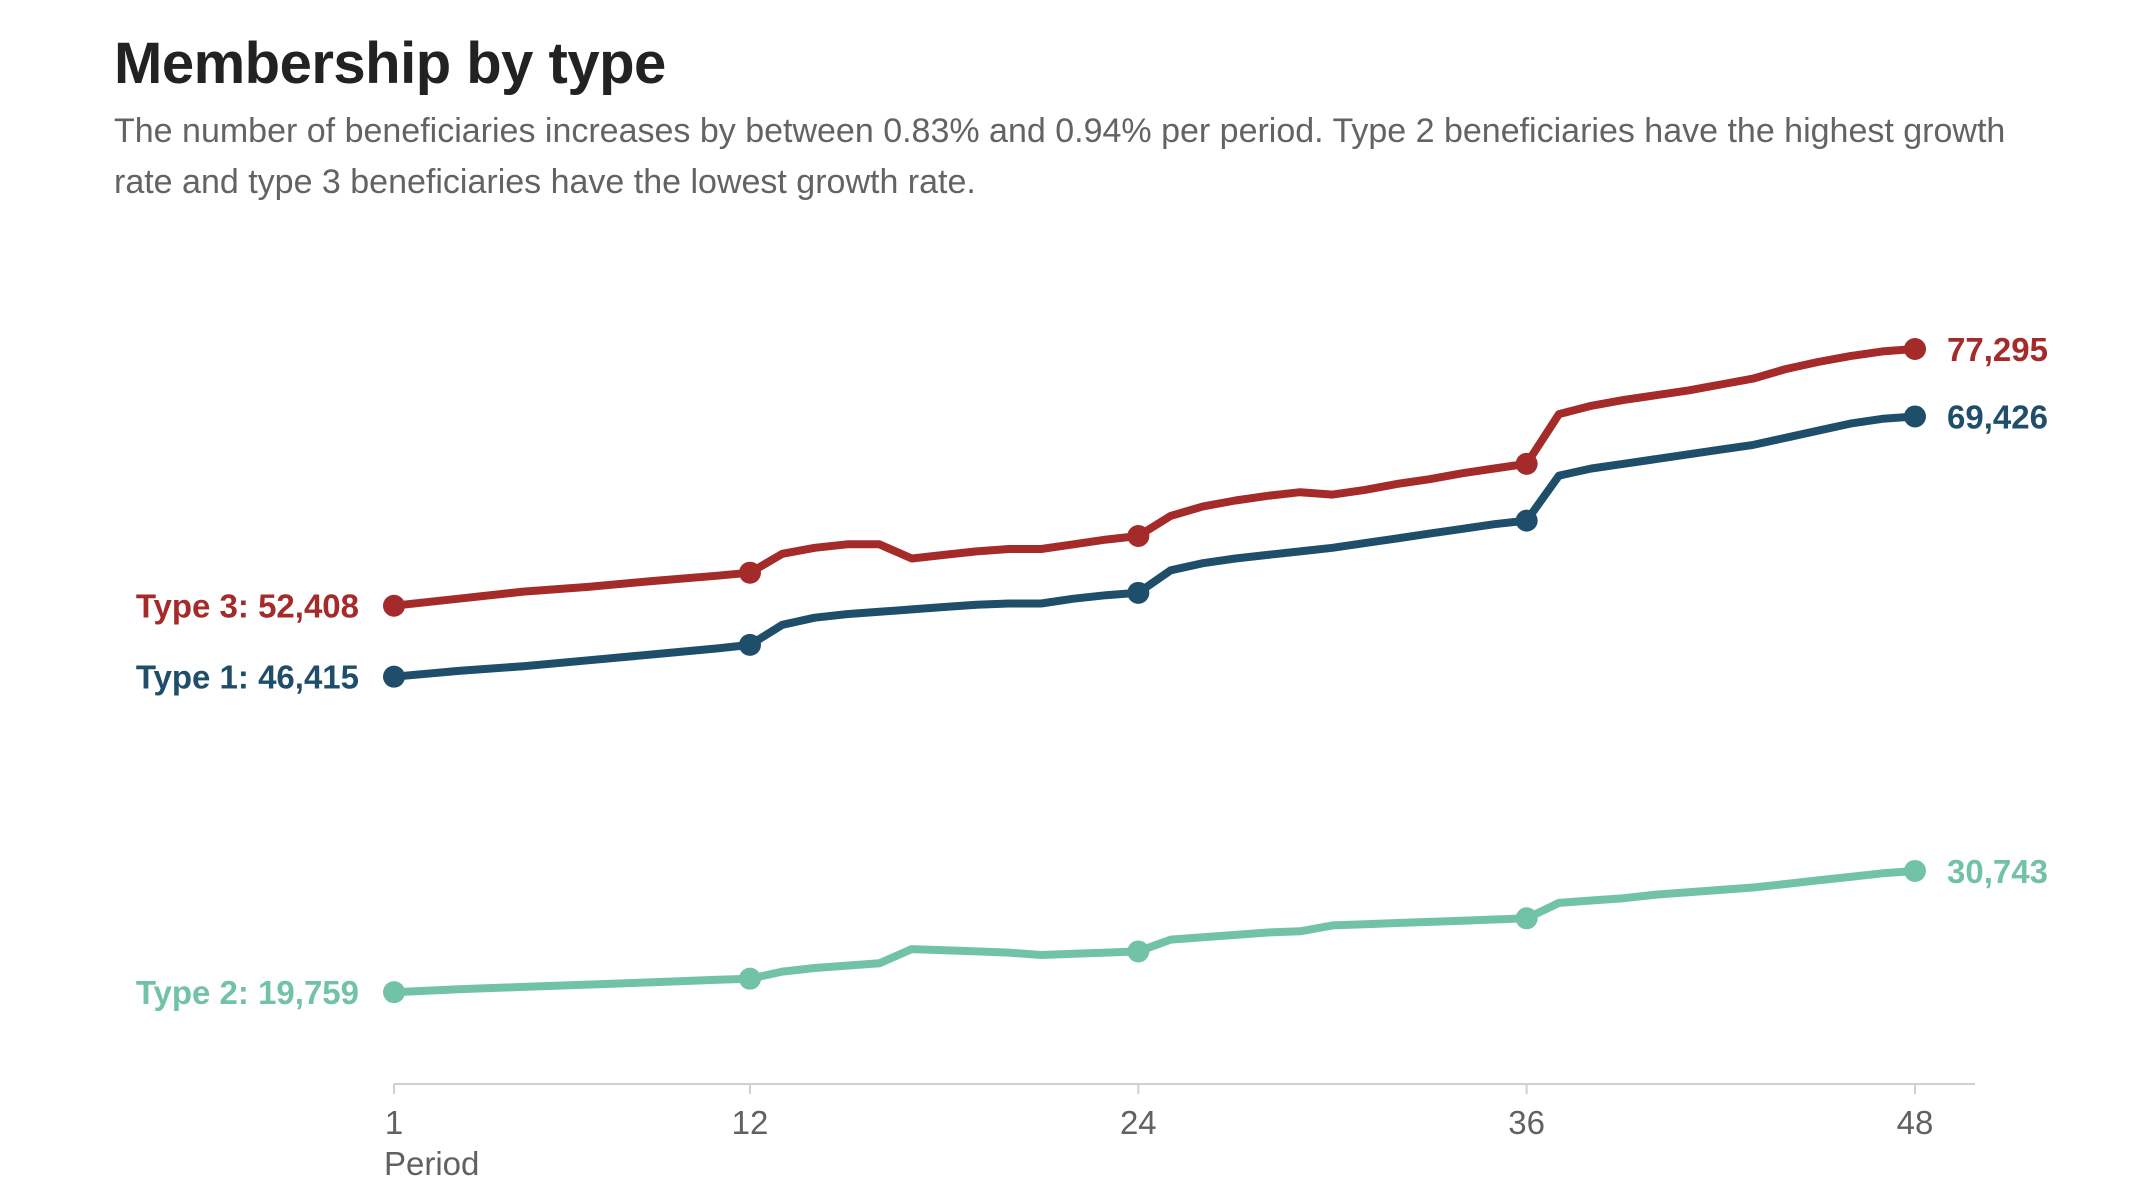 The width and height of the screenshot is (2130, 1200). Describe the element at coordinates (390, 63) in the screenshot. I see `chart-title: Membership by type` at that location.